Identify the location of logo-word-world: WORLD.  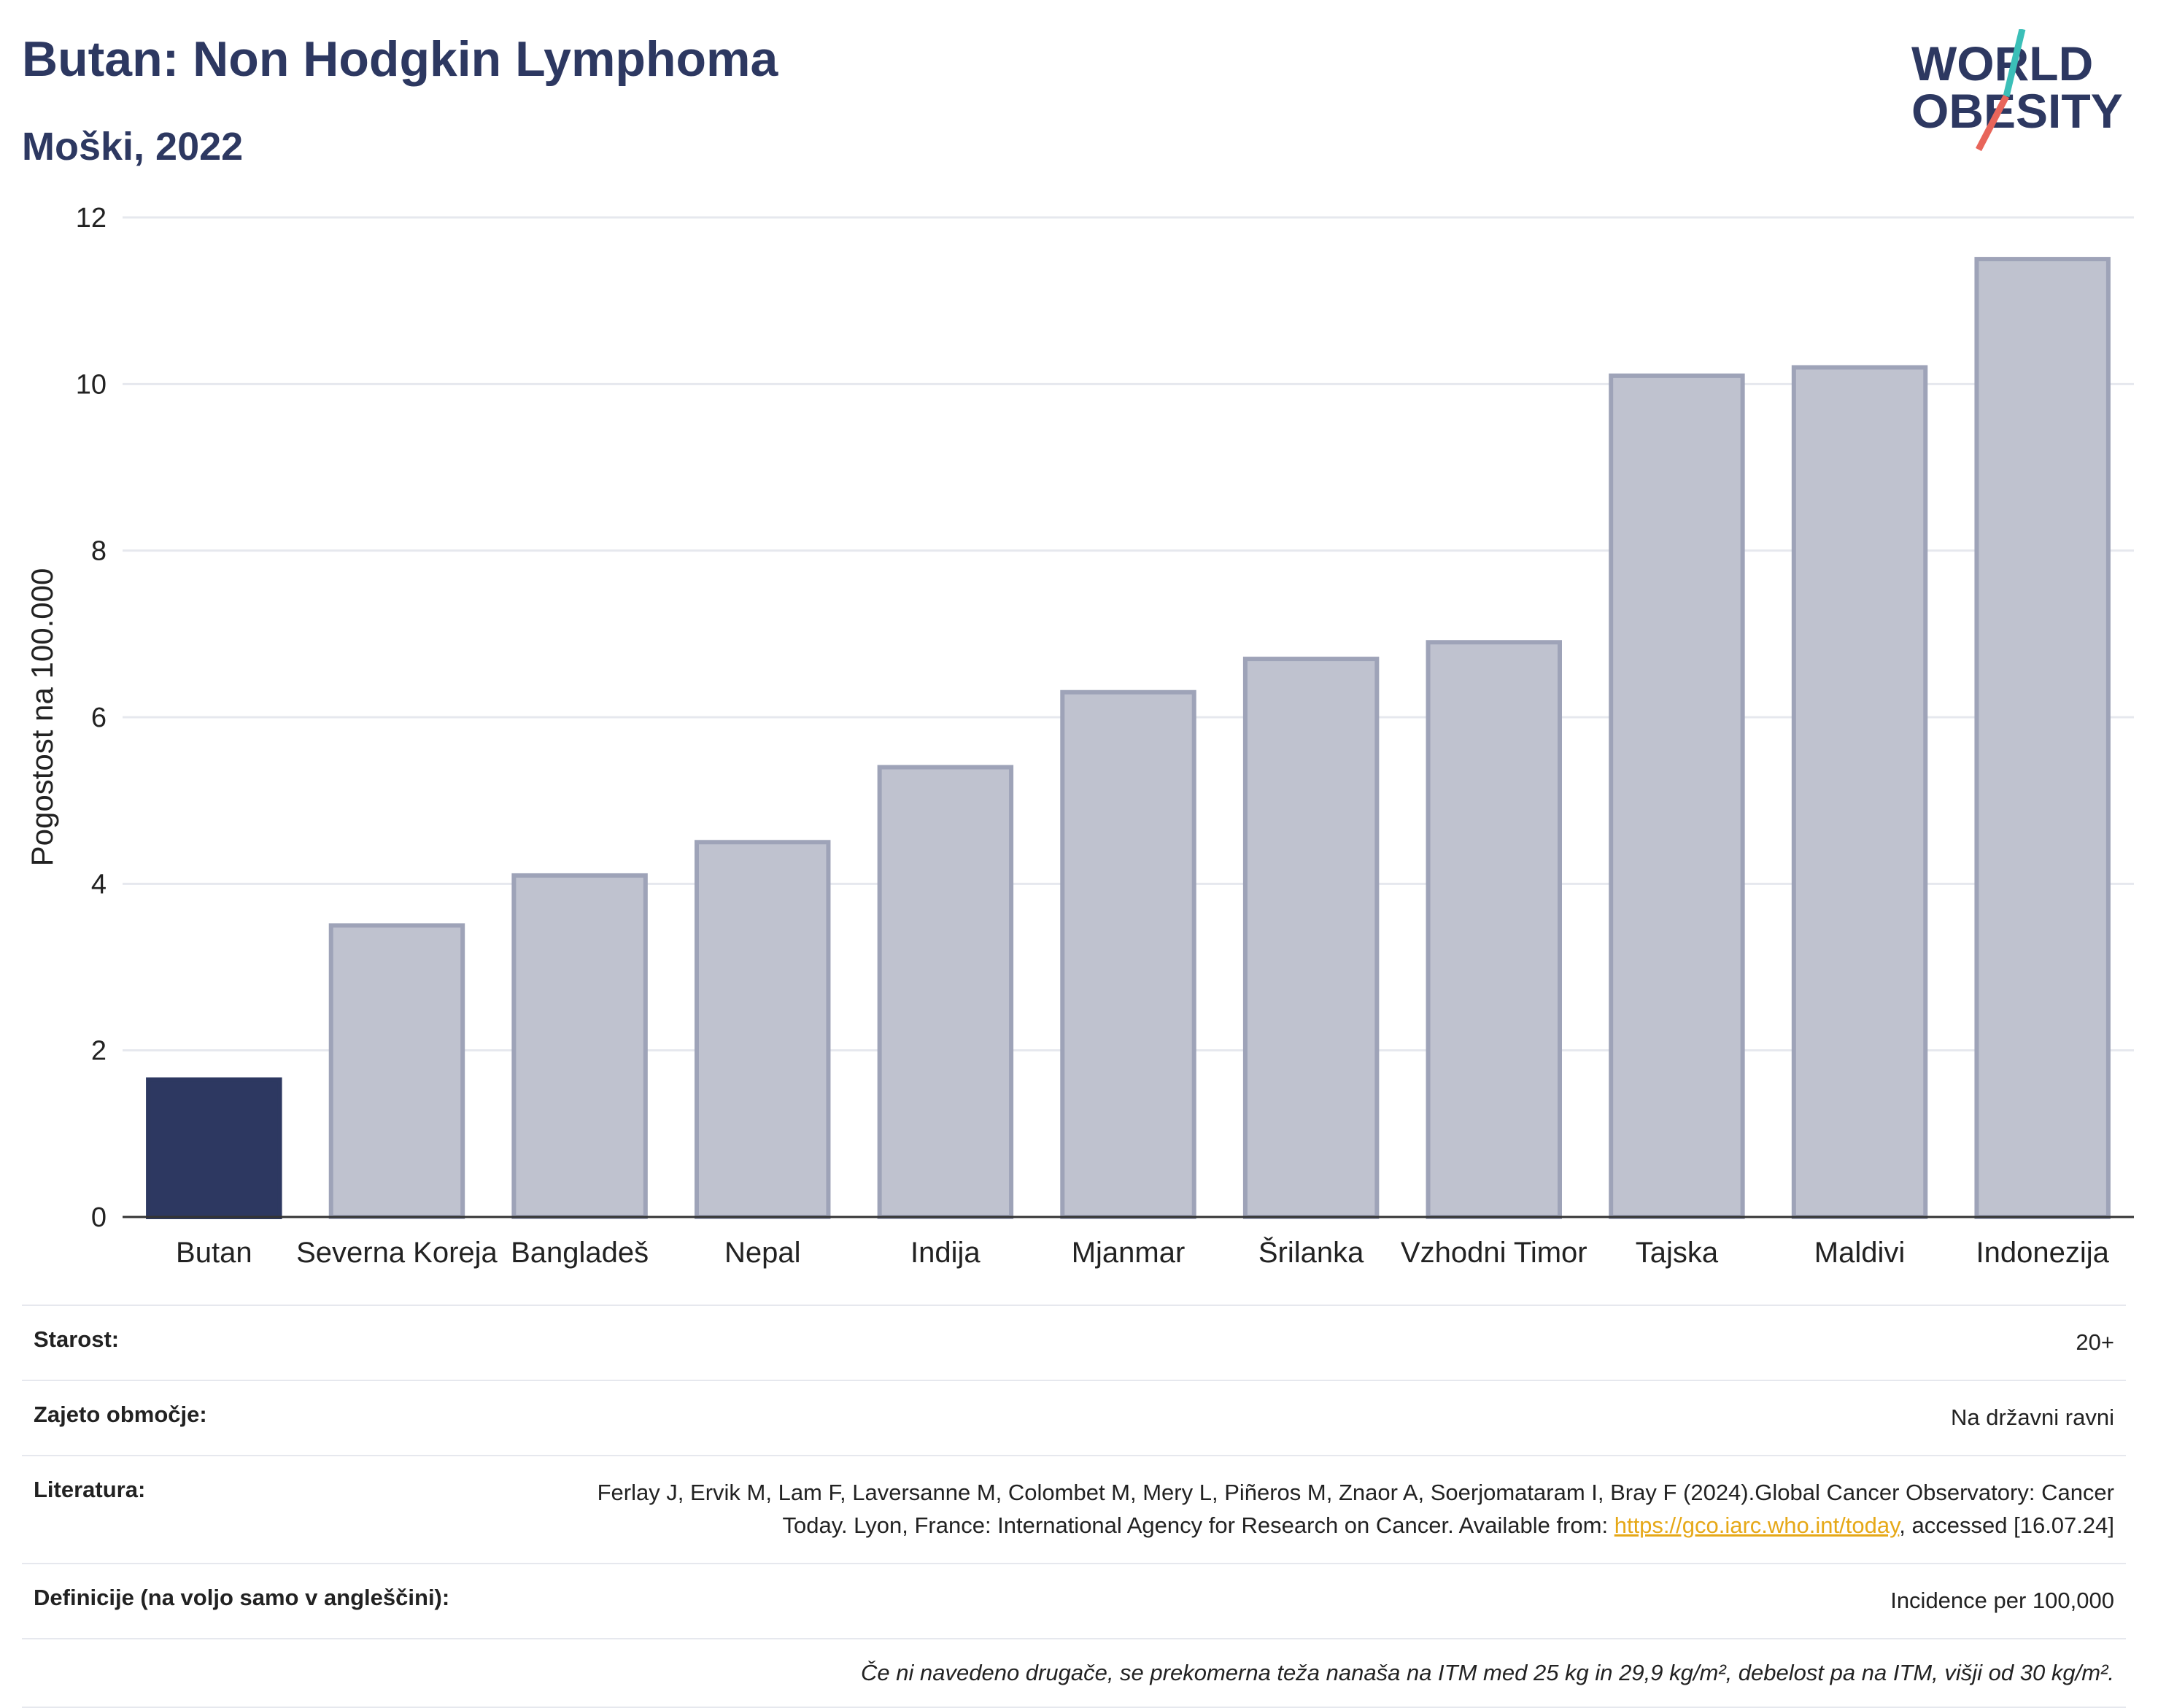
(2002, 63).